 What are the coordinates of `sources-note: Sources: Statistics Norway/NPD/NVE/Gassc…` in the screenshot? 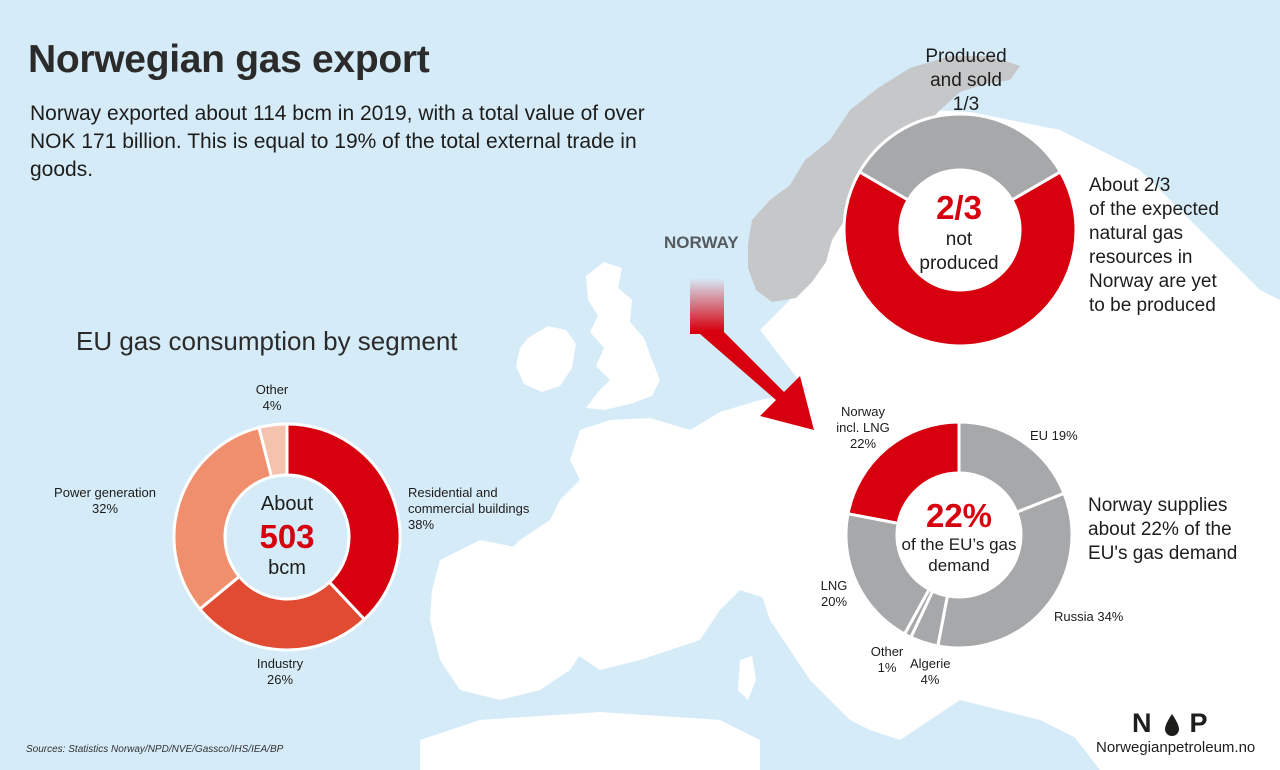 It's located at (155, 749).